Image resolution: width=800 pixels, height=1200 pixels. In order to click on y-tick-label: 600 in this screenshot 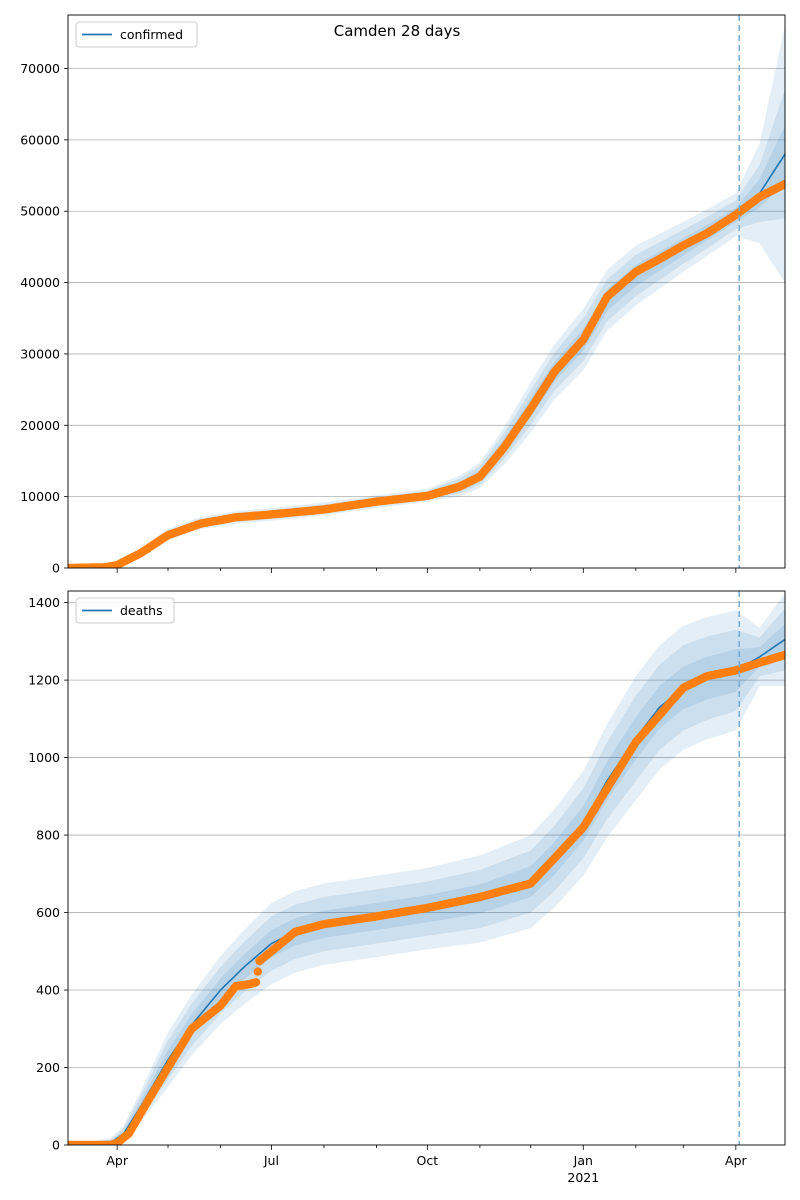, I will do `click(48, 912)`.